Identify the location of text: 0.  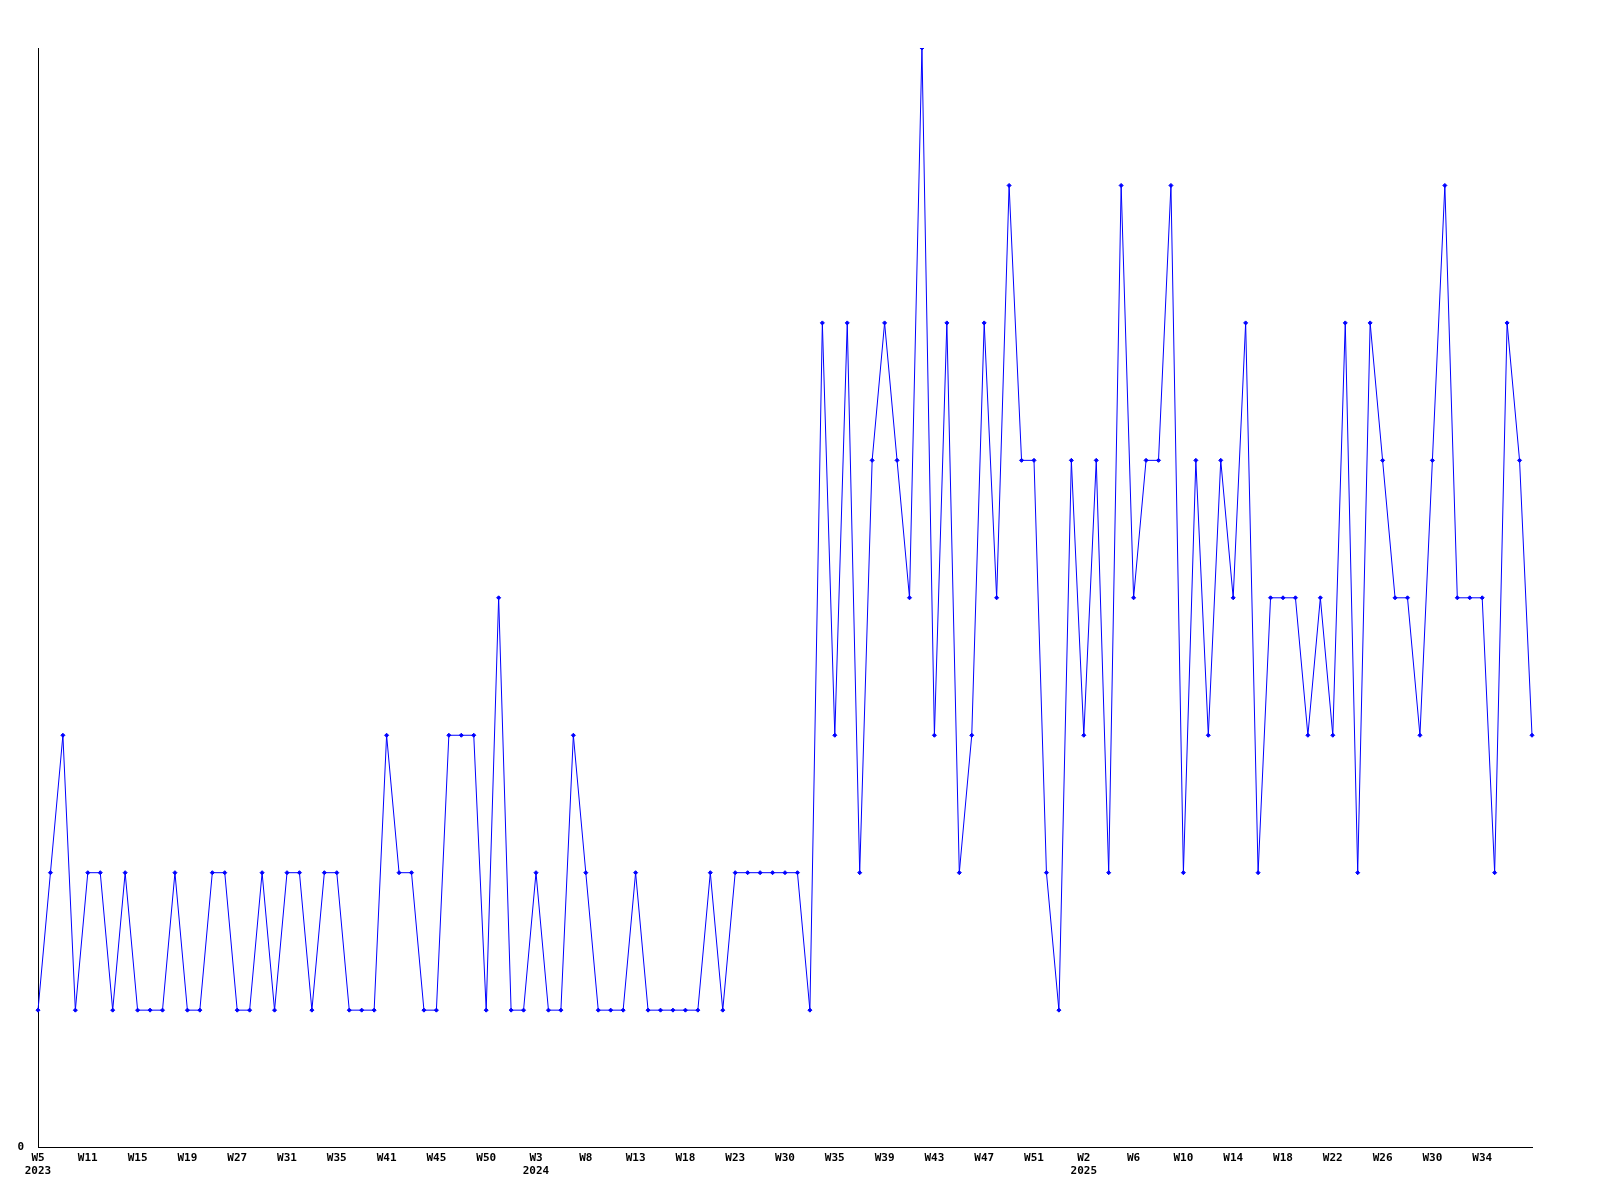
(20, 1147).